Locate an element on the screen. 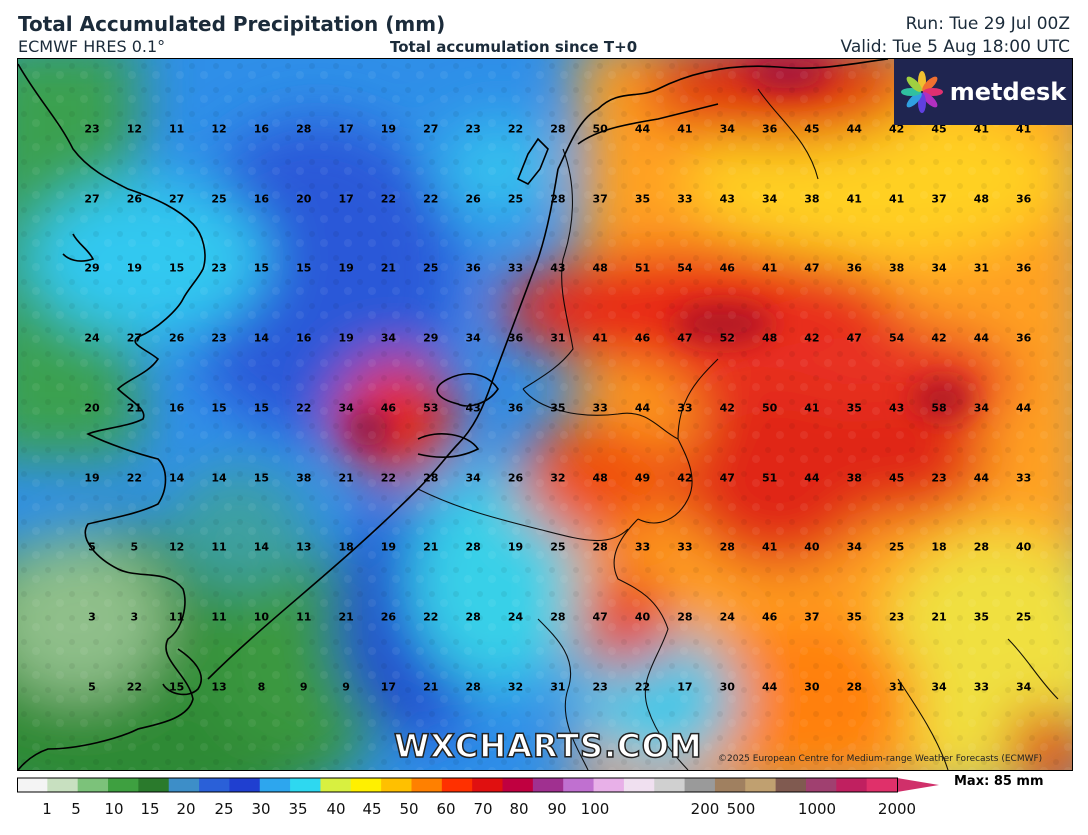 The height and width of the screenshot is (835, 1088). grid-value: 47 is located at coordinates (600, 617).